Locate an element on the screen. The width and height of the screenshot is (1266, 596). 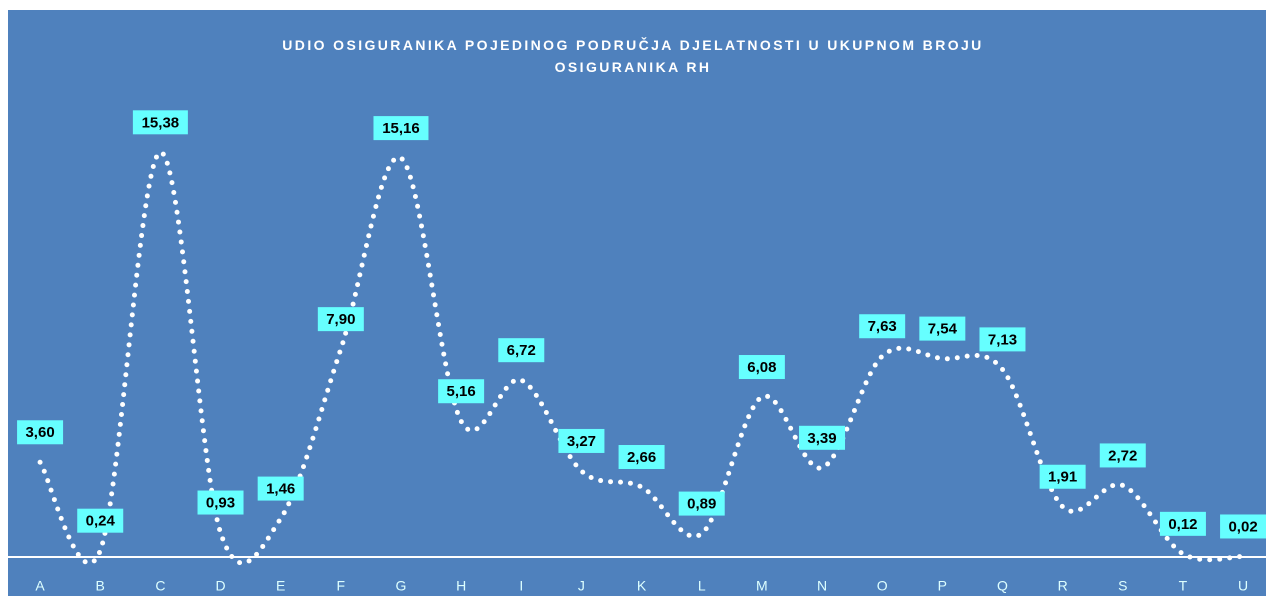
data-label: 6,08 is located at coordinates (761, 367).